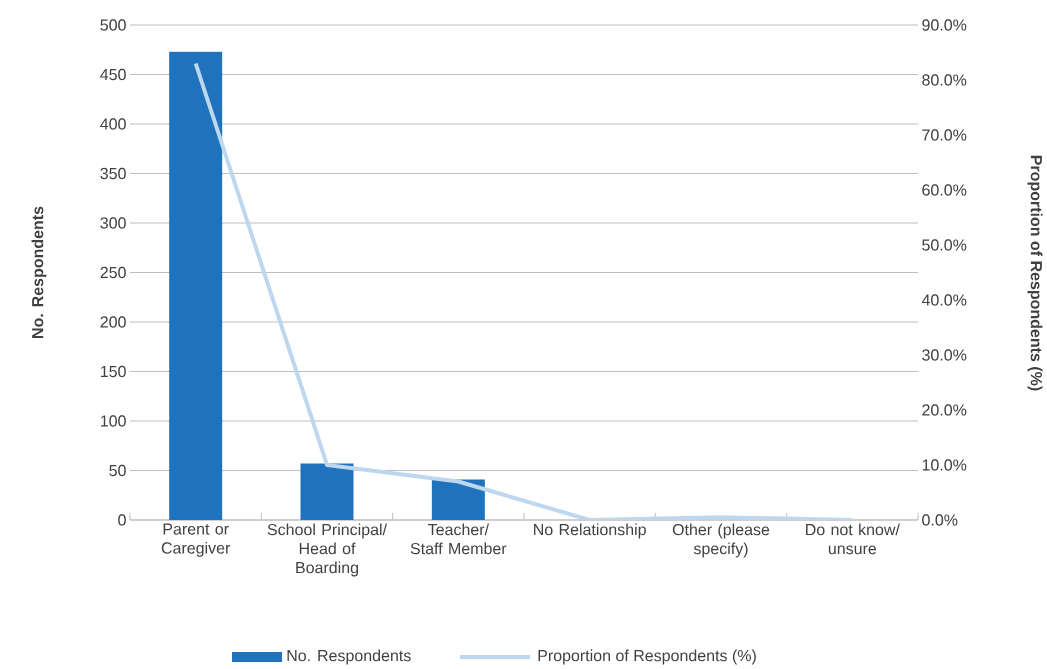  I want to click on y2-tick-label: 20.0%, so click(944, 410).